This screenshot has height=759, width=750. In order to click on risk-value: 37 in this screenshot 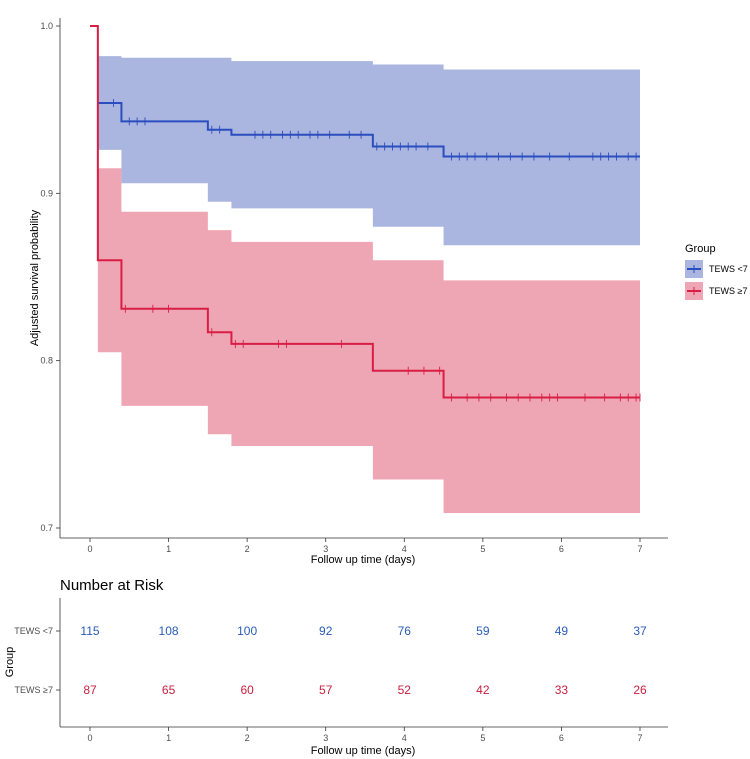, I will do `click(640, 631)`.